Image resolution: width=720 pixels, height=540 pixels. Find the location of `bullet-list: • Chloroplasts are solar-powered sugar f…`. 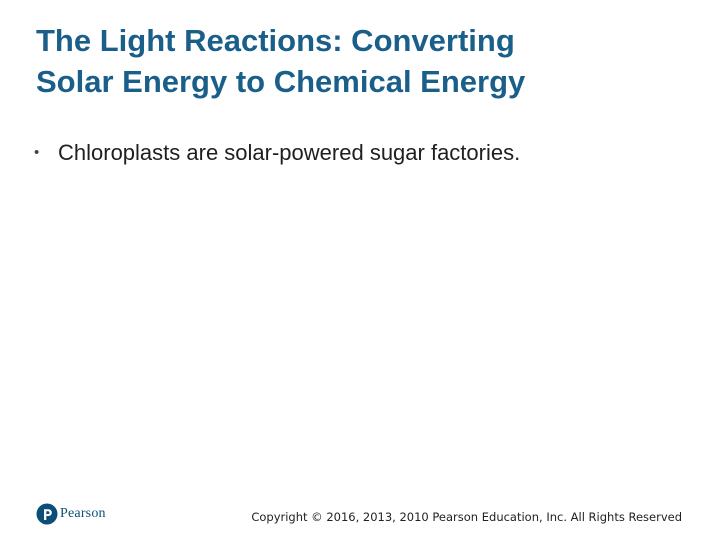

bullet-list: • Chloroplasts are solar-powered sugar f… is located at coordinates (364, 154).